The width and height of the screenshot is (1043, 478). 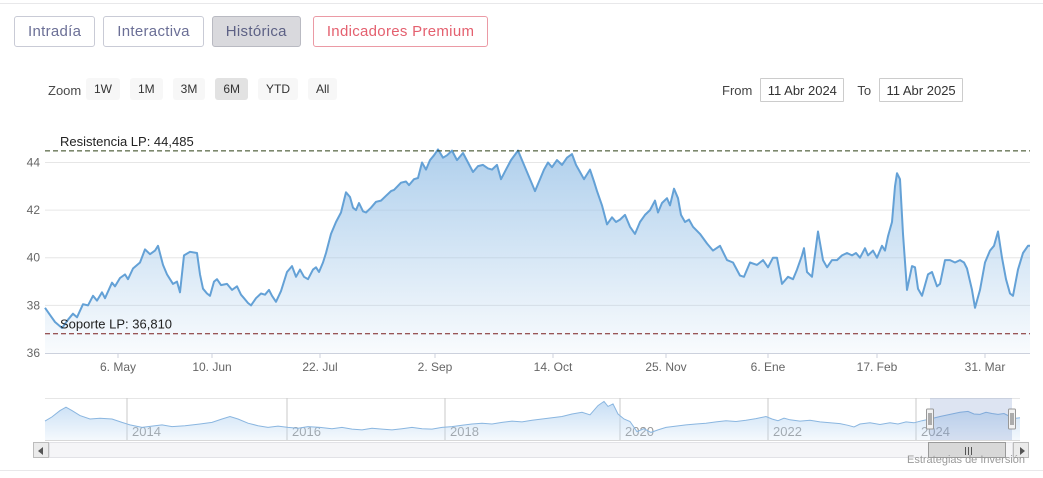 I want to click on tab-intradia: Intradía, so click(x=55, y=31).